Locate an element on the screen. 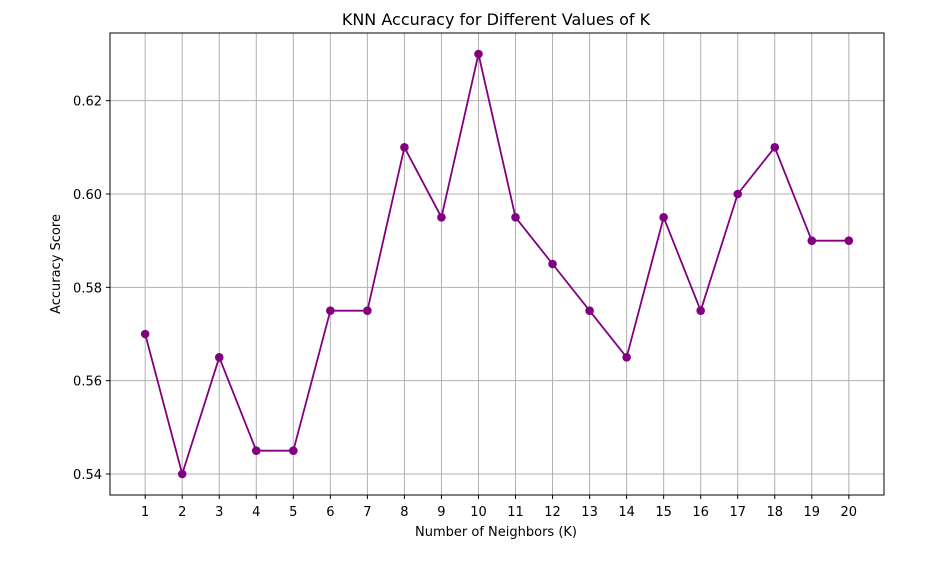 The image size is (946, 562). y-tick-label: 0.56 is located at coordinates (87, 382).